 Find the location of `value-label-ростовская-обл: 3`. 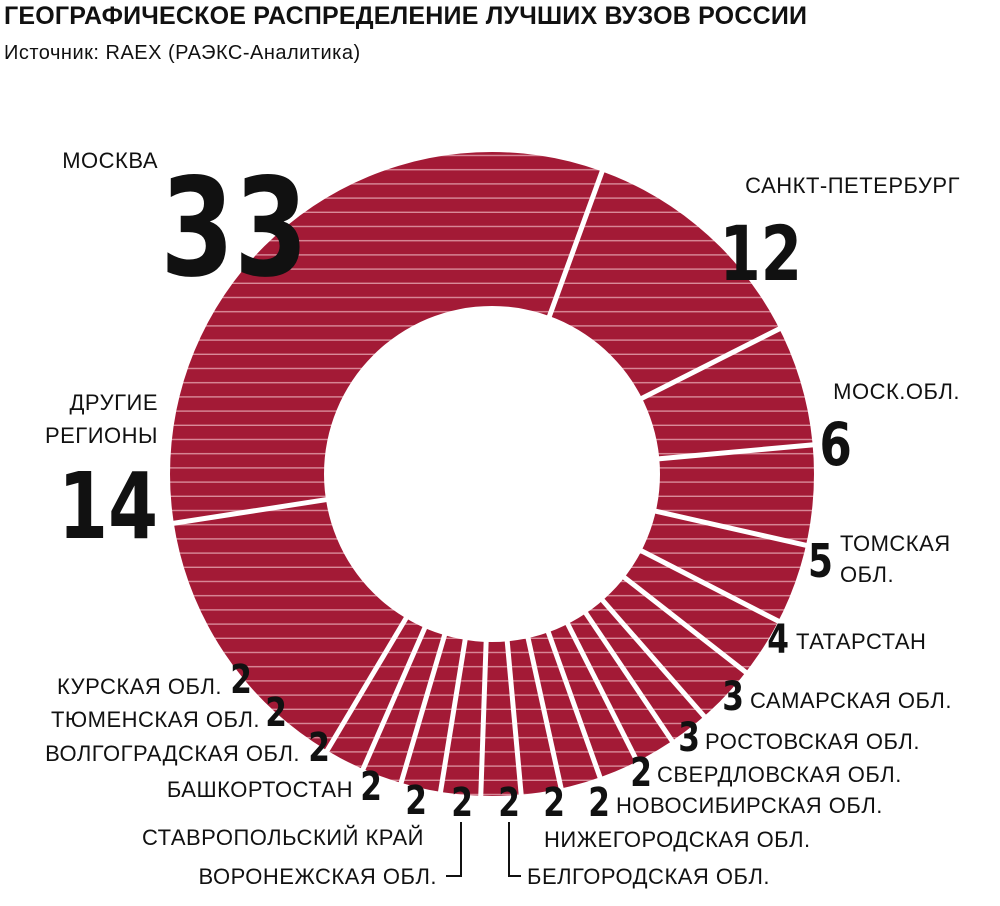

value-label-ростовская-обл: 3 is located at coordinates (689, 738).